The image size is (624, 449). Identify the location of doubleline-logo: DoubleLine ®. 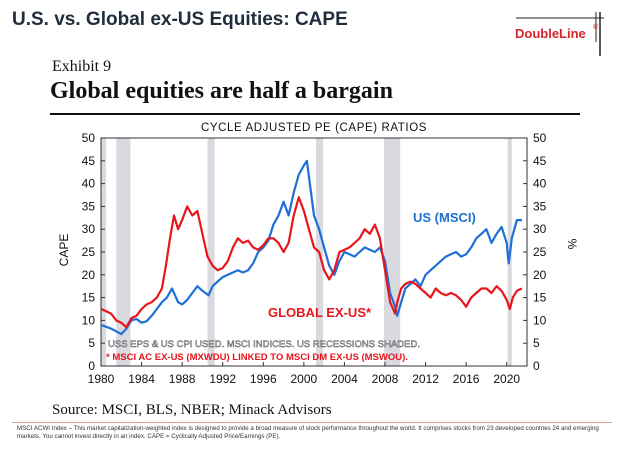
(556, 35).